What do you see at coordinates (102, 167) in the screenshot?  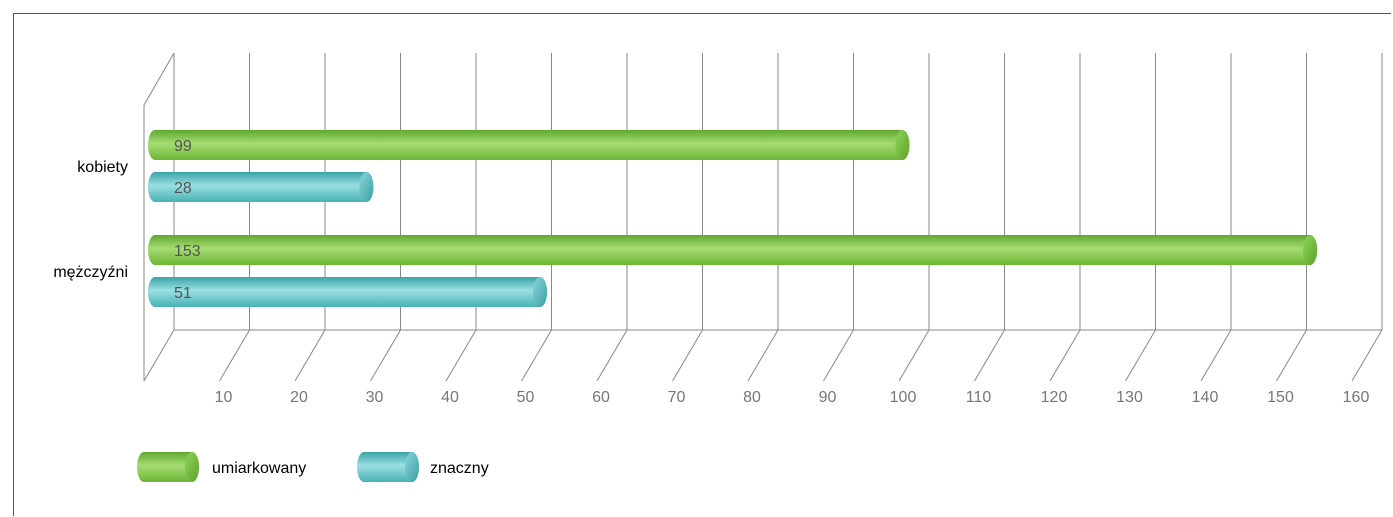 I see `category-label: kobiety` at bounding box center [102, 167].